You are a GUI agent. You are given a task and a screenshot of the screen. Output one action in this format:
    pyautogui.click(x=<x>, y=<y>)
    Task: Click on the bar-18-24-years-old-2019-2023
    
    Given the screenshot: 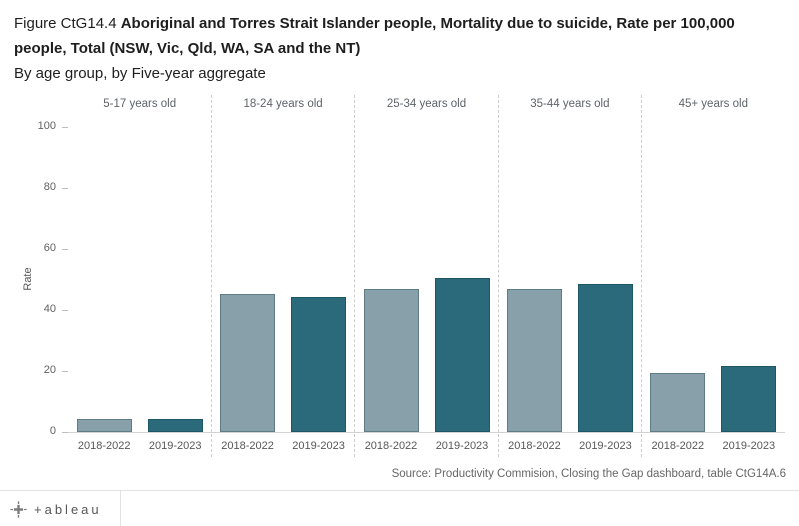 What is the action you would take?
    pyautogui.click(x=319, y=364)
    